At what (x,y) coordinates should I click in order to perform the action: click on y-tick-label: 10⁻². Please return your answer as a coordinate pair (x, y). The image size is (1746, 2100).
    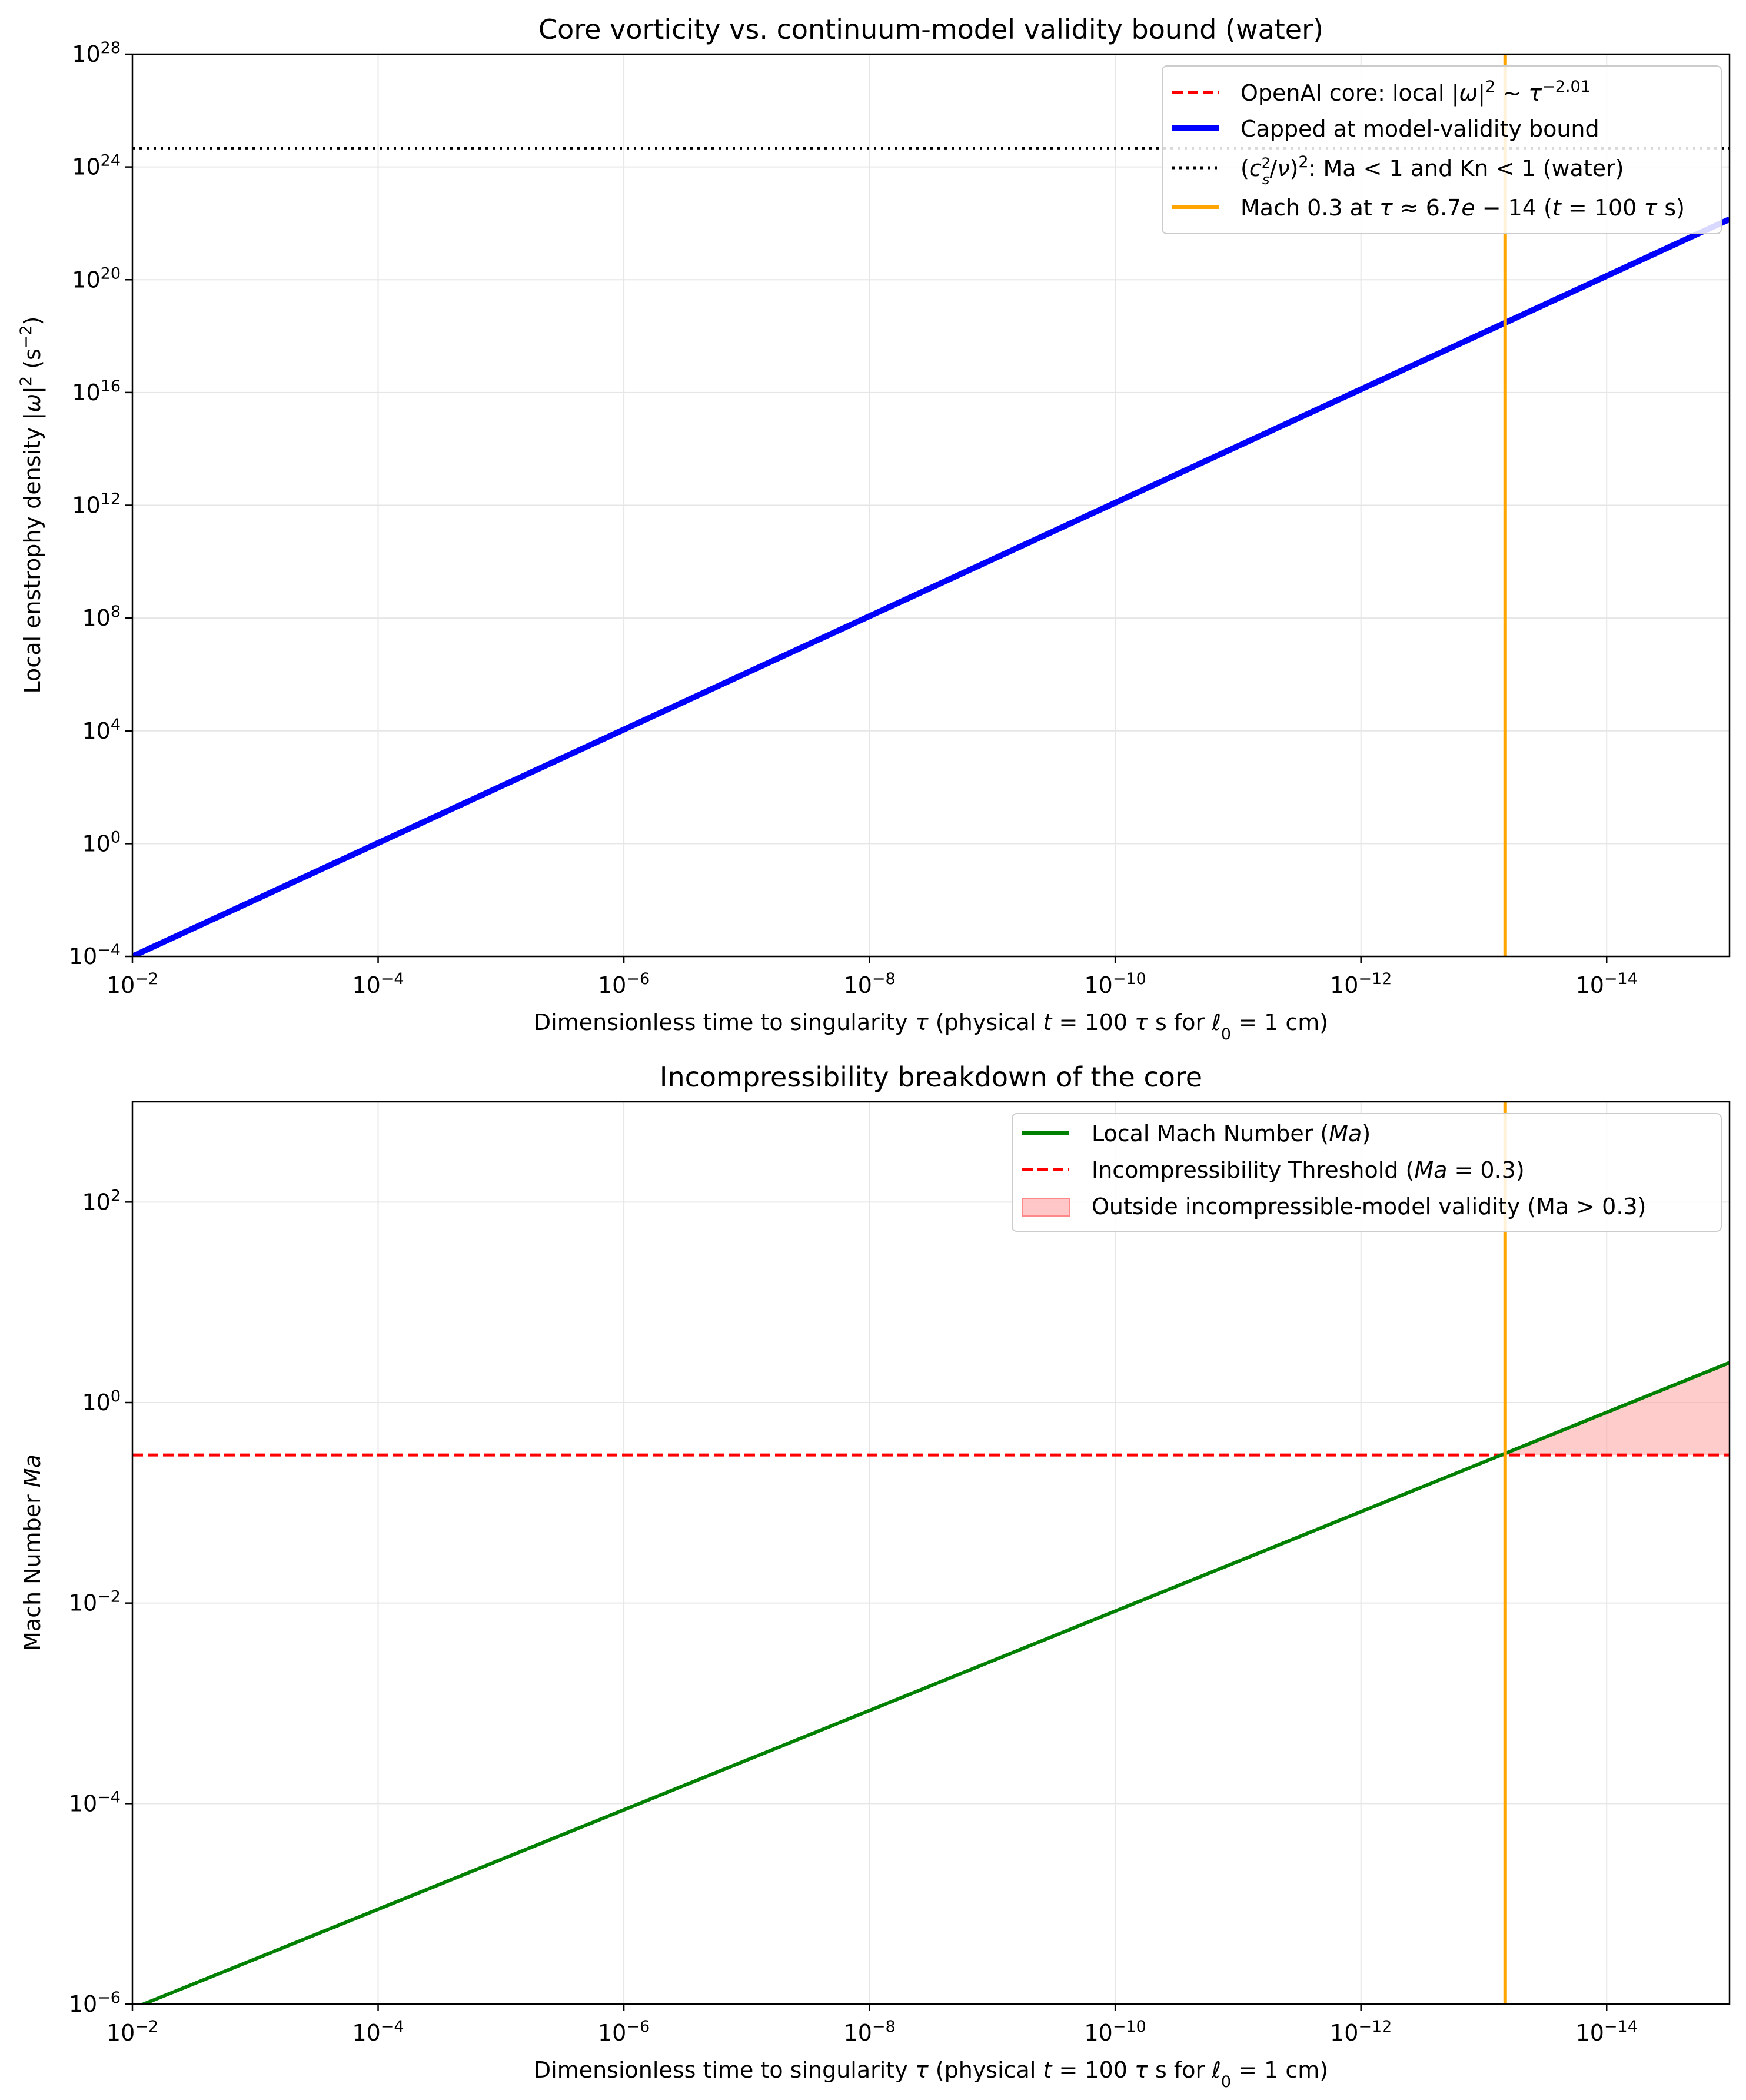
    Looking at the image, I should click on (95, 1602).